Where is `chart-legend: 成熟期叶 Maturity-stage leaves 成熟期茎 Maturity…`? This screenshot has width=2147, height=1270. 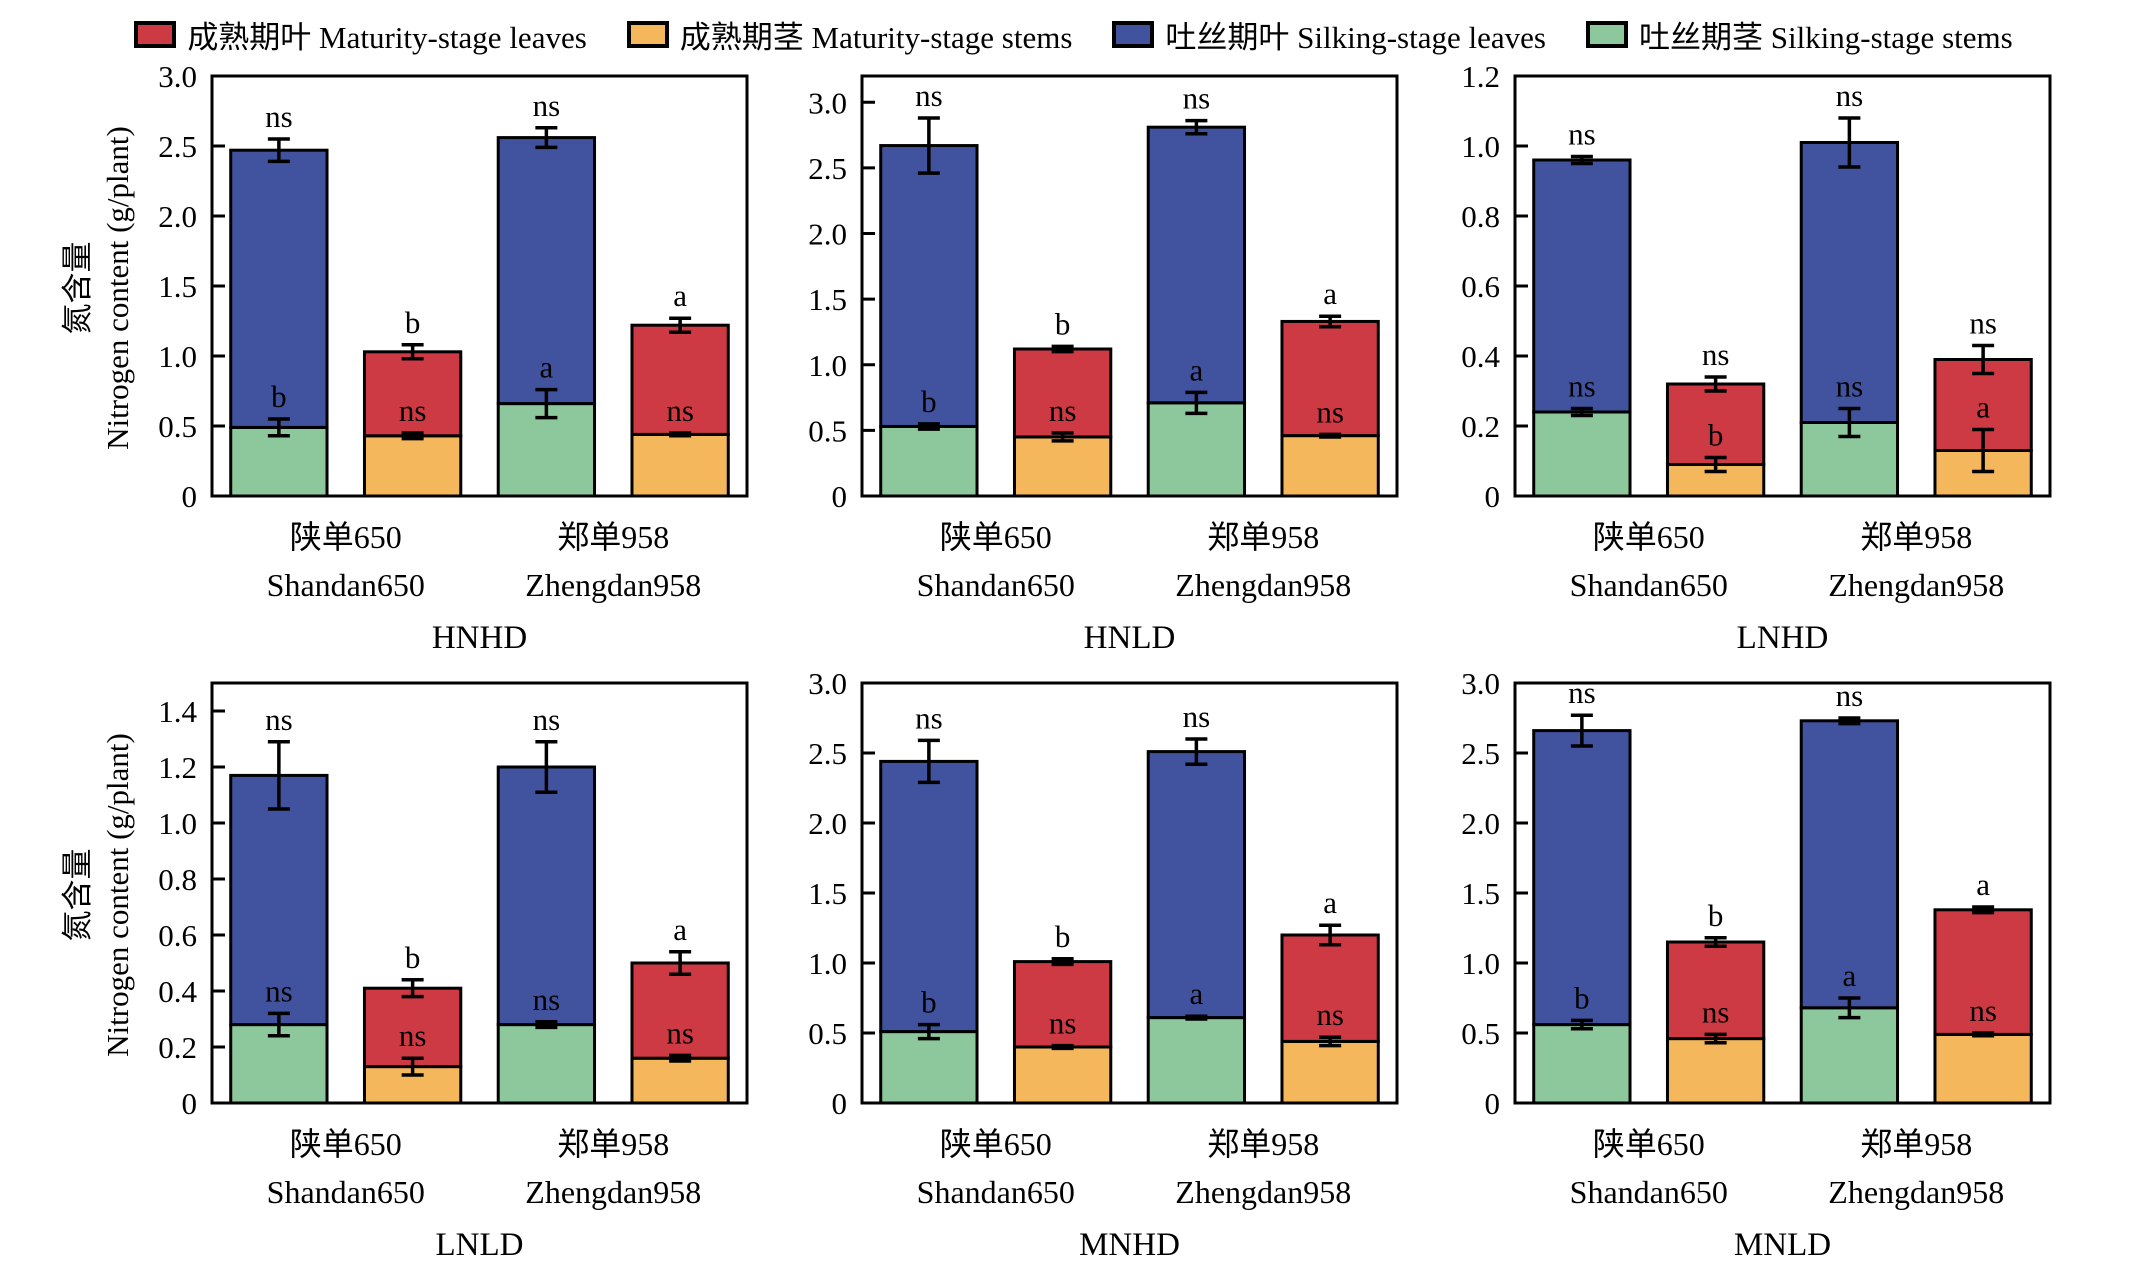
chart-legend: 成熟期叶 Maturity-stage leaves 成熟期茎 Maturity… is located at coordinates (1073, 34).